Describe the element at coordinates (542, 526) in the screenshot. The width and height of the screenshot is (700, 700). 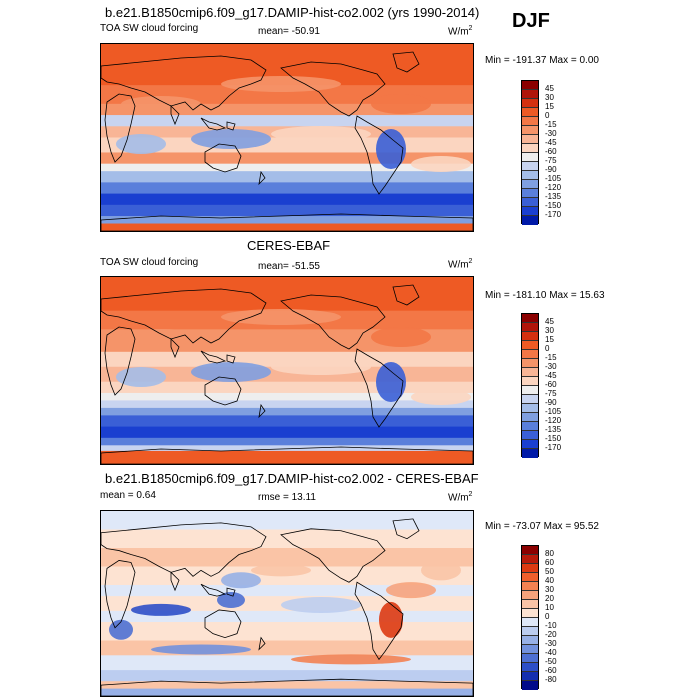
I see `panel3-minmax: Min = -73.07 Max = 95.52` at that location.